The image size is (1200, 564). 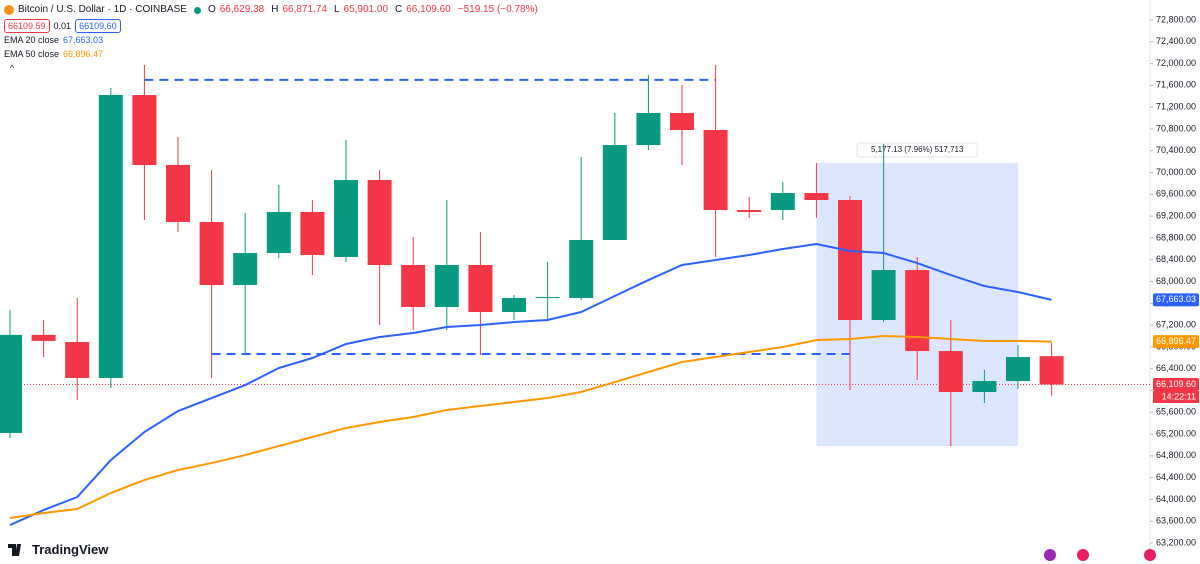 I want to click on indicator-tag: 67,663.03, so click(x=1176, y=299).